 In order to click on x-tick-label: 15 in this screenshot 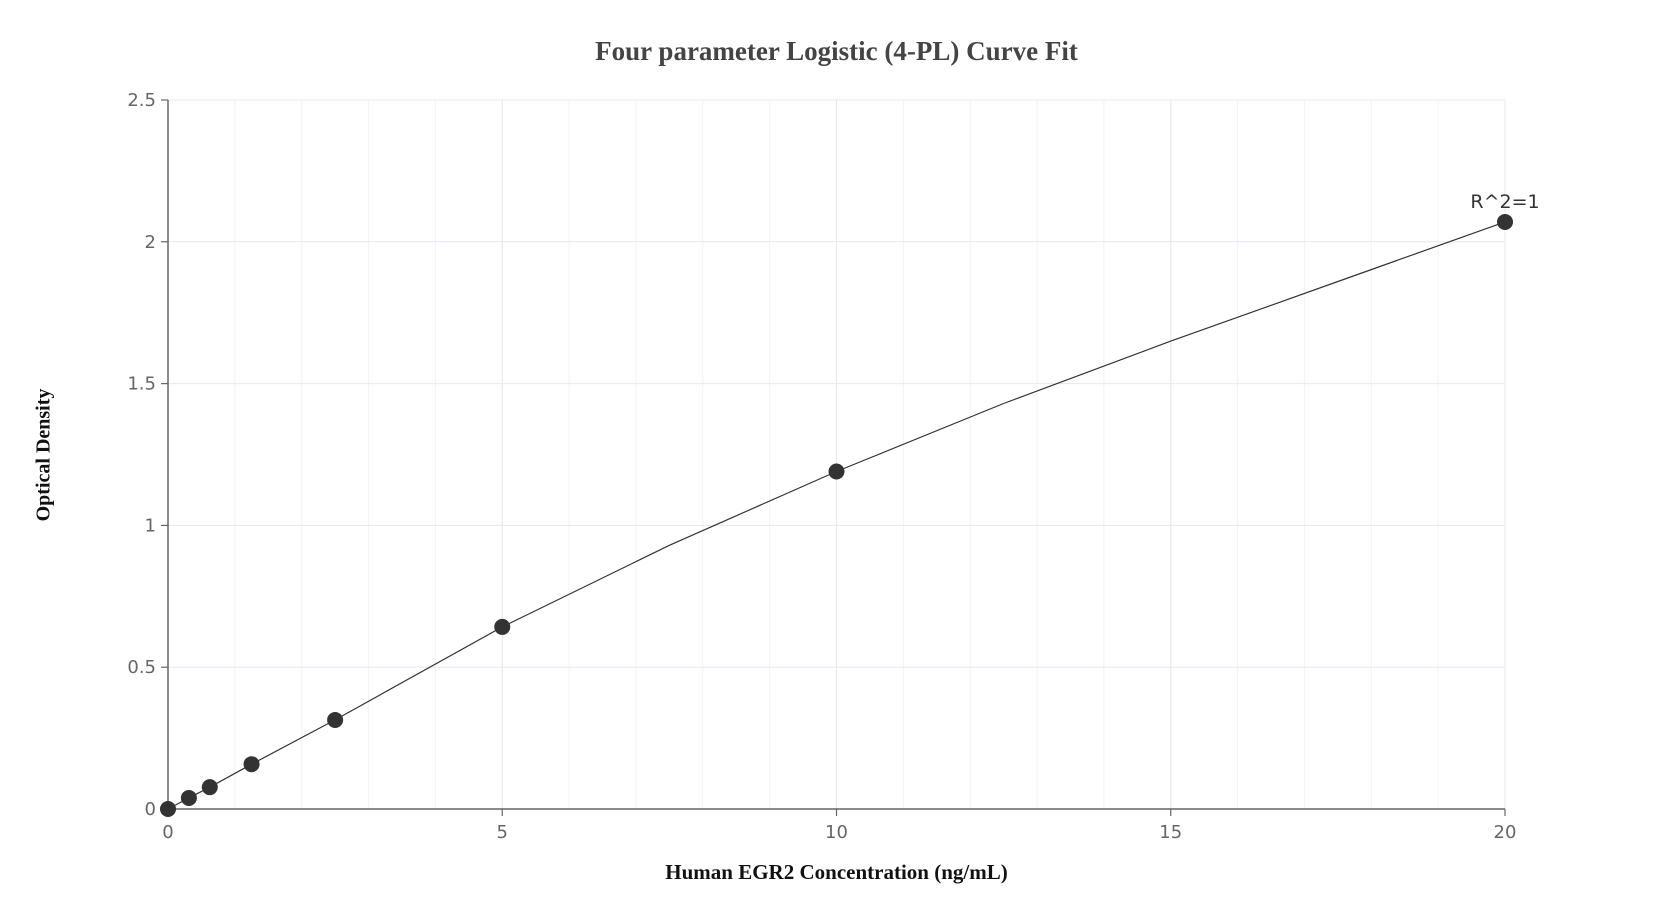, I will do `click(1170, 832)`.